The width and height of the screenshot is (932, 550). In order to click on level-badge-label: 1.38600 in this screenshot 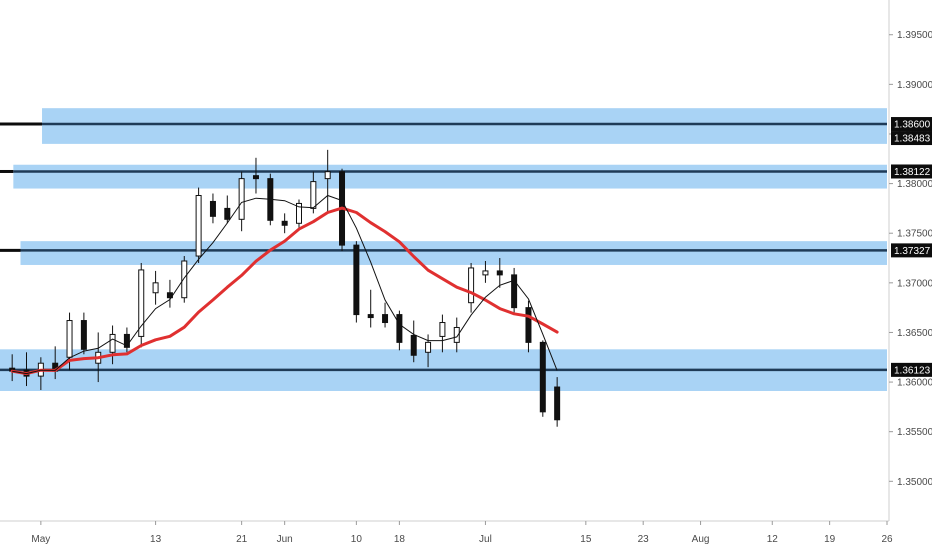, I will do `click(912, 125)`.